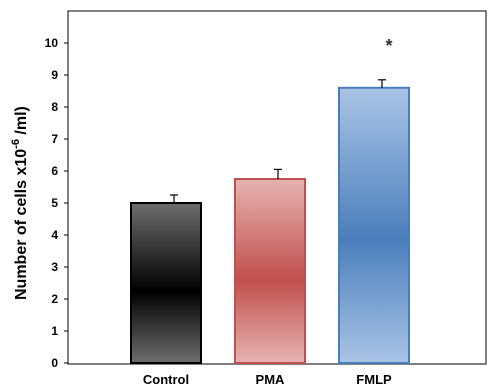  I want to click on category-labels: Control PMA FMLP, so click(267, 379).